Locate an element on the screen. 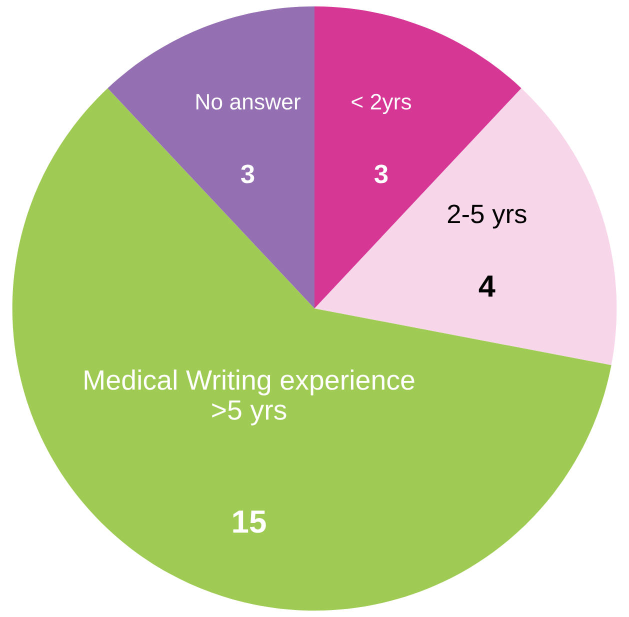 This screenshot has width=629, height=617. slice-label: 2-5 yrs is located at coordinates (487, 216).